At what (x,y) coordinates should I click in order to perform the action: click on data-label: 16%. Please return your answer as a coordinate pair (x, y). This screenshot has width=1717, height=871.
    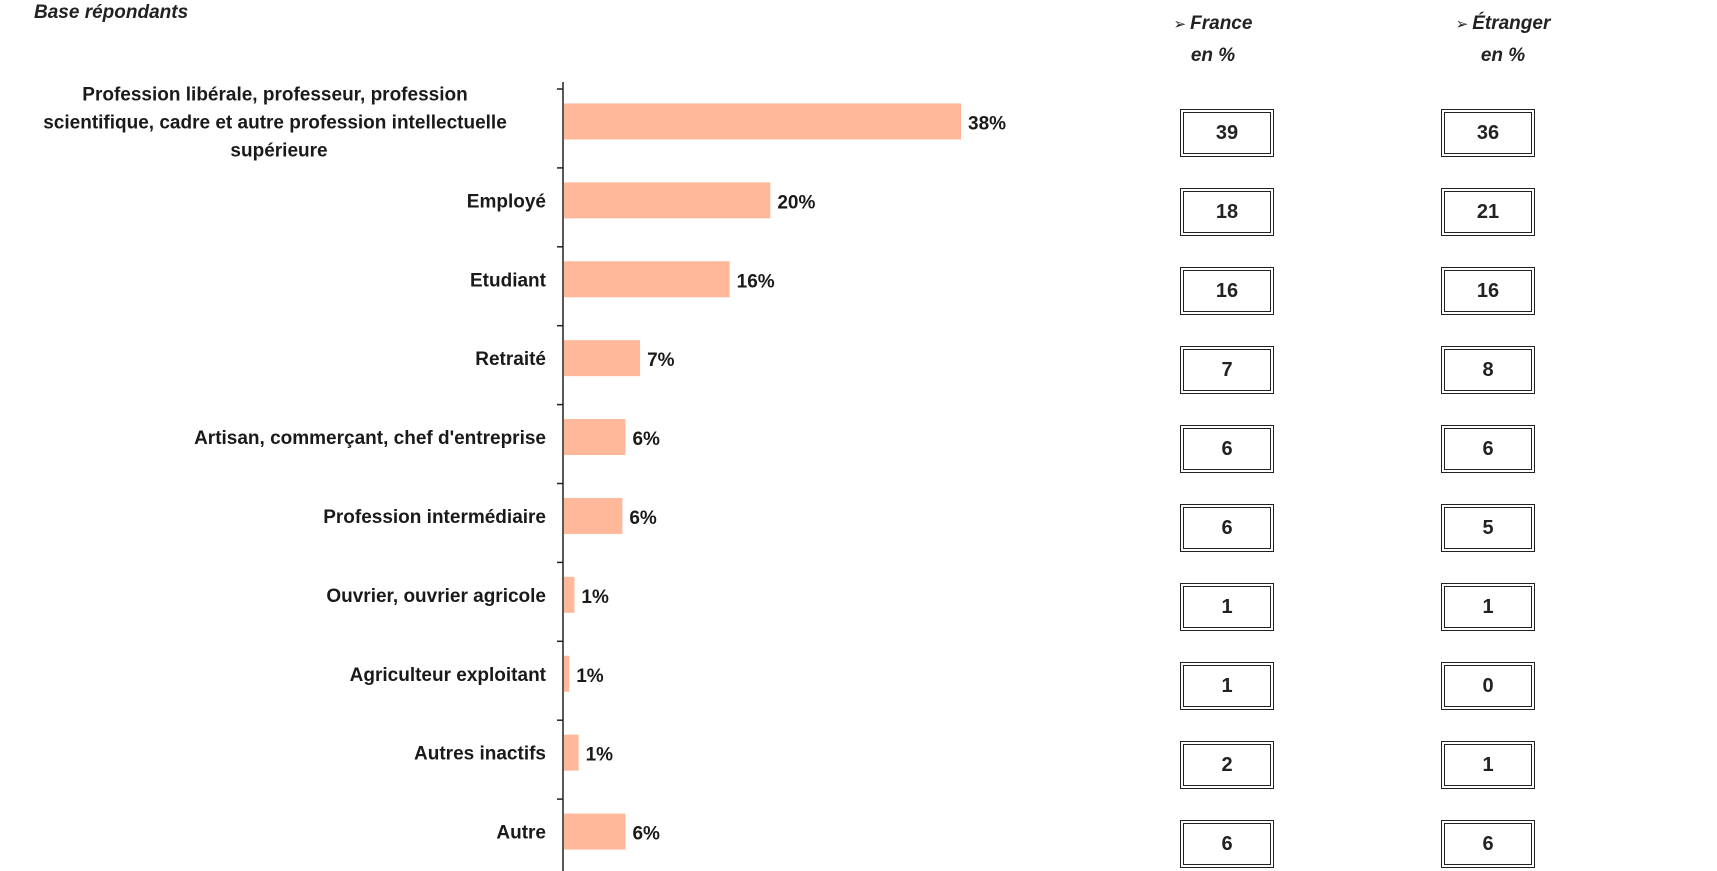
    Looking at the image, I should click on (756, 281).